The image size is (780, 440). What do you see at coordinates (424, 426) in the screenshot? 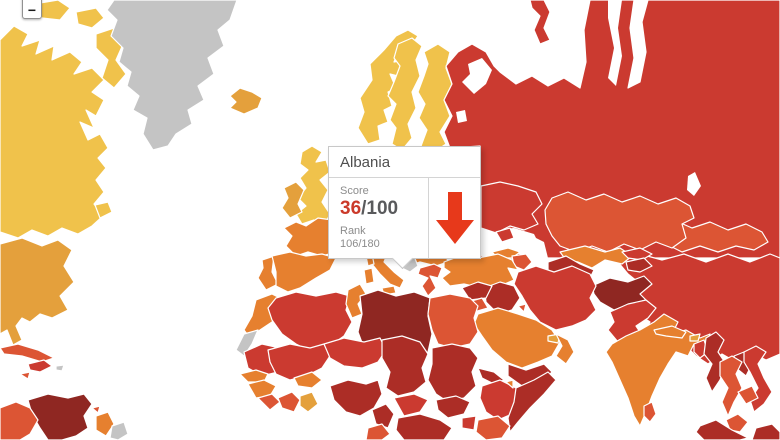
I see `region-drc` at bounding box center [424, 426].